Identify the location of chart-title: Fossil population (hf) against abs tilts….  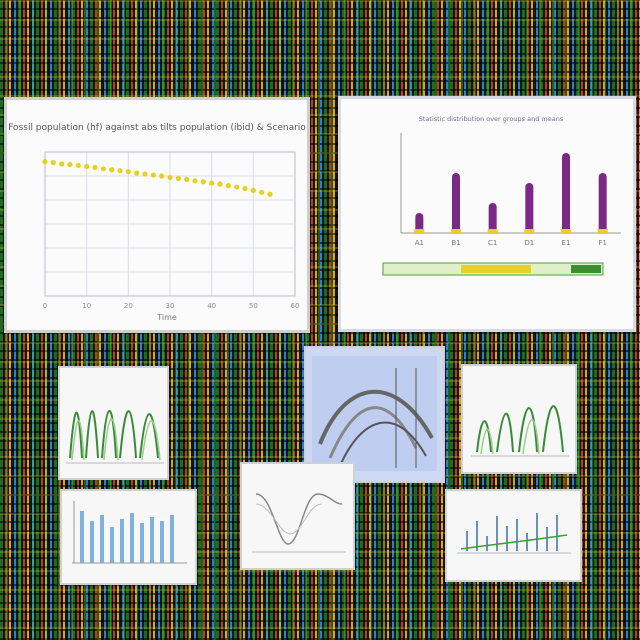
(157, 128).